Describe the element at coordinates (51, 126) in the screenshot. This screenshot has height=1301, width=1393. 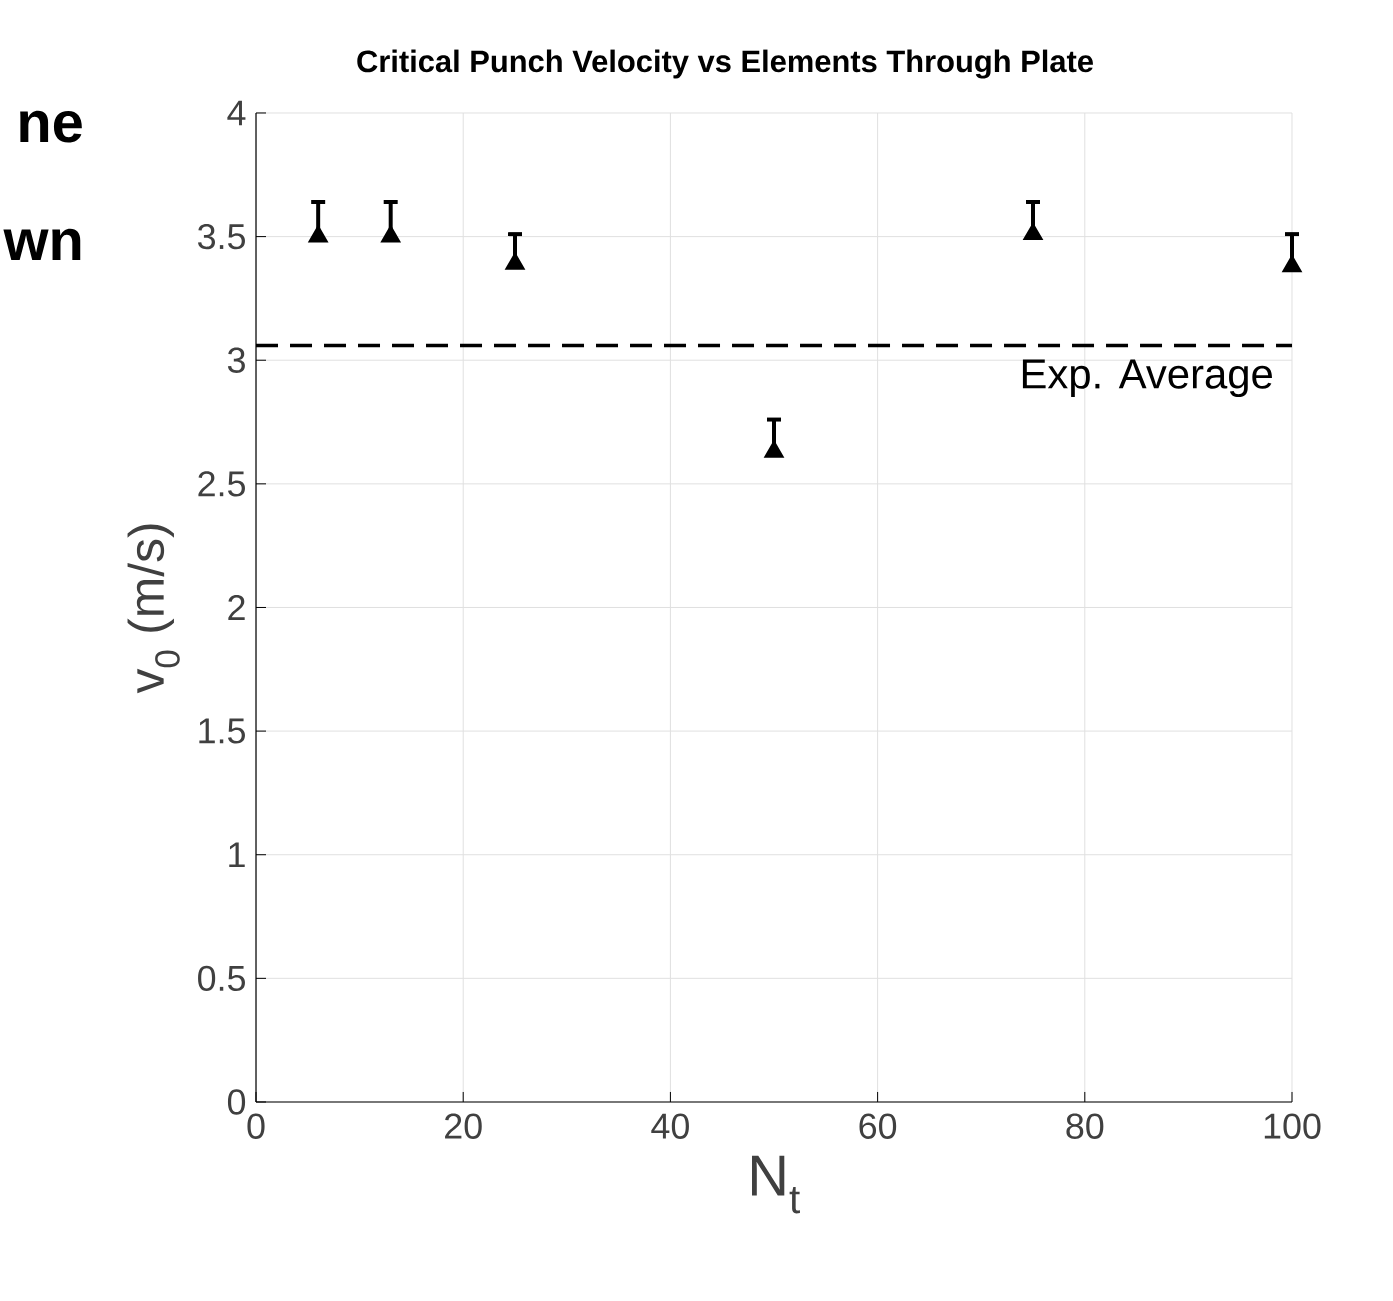
I see `text: ne` at that location.